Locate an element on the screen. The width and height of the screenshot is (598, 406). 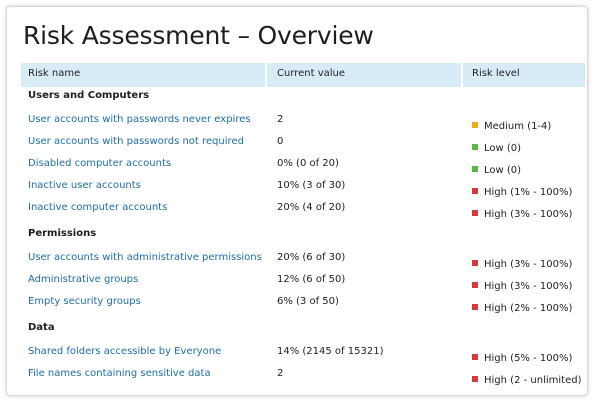
risk-name-link: Administrative groups is located at coordinates (83, 279).